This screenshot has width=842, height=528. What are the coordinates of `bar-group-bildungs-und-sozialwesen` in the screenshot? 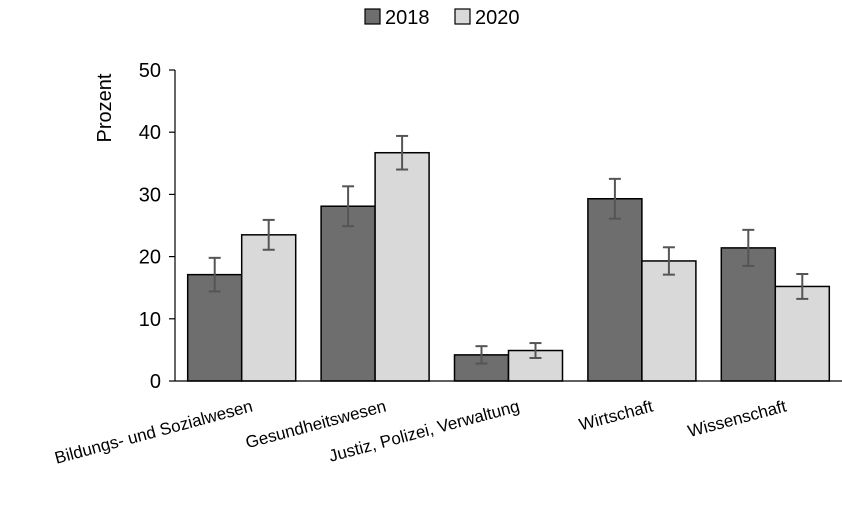 It's located at (241, 300).